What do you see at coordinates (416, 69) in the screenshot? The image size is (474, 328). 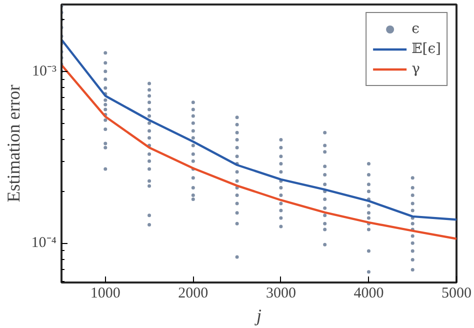 I see `legend-label: γ` at bounding box center [416, 69].